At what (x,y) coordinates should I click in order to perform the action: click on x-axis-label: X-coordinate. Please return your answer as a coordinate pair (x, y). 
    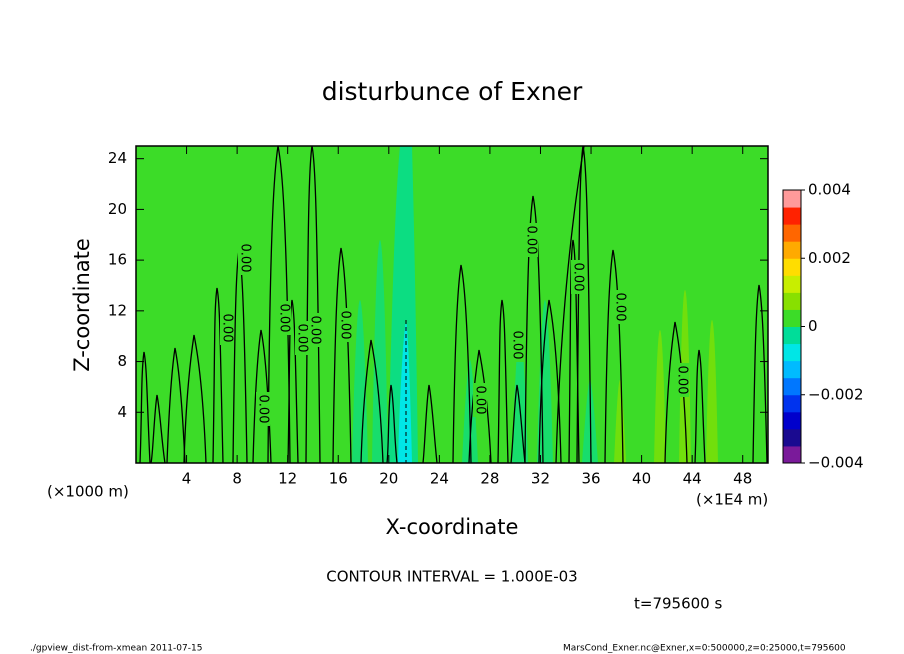
    Looking at the image, I should click on (452, 527).